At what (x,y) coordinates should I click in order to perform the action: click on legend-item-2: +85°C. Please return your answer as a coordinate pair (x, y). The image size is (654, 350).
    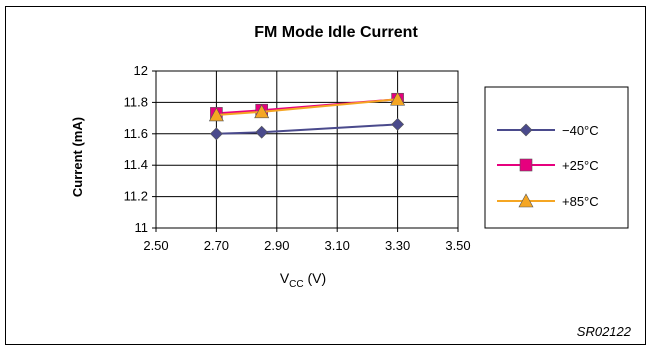
    Looking at the image, I should click on (548, 201).